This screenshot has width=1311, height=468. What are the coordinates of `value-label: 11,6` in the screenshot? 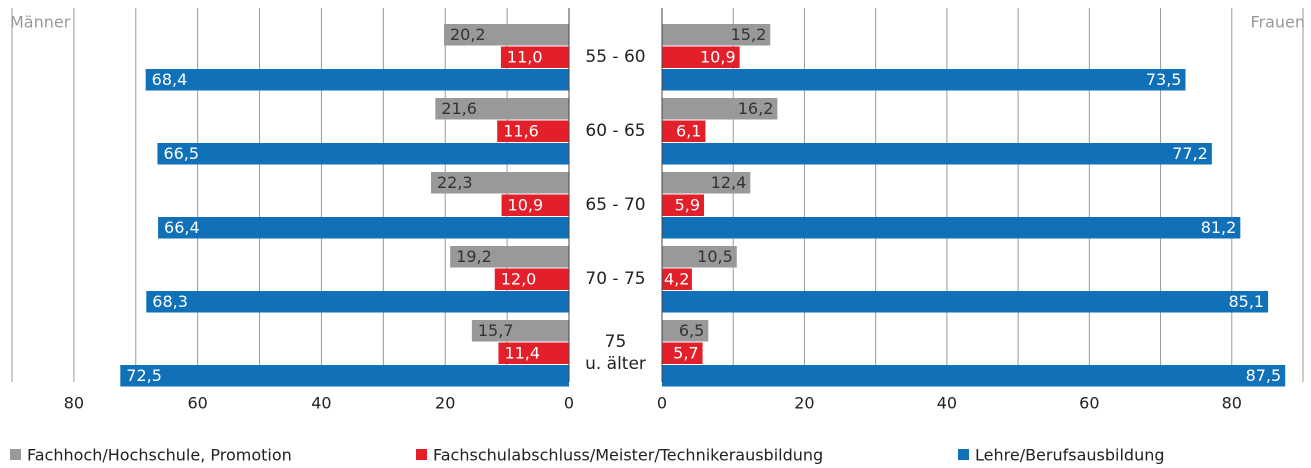 It's located at (521, 130).